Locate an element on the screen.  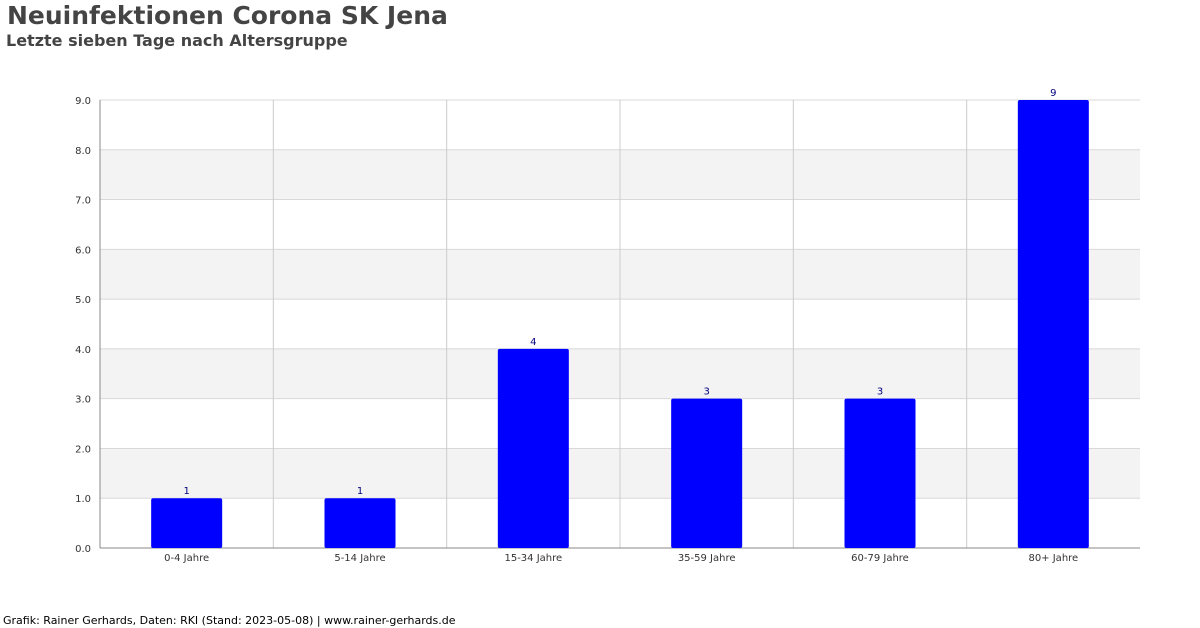
y-tick-label: 0.0 is located at coordinates (83, 549).